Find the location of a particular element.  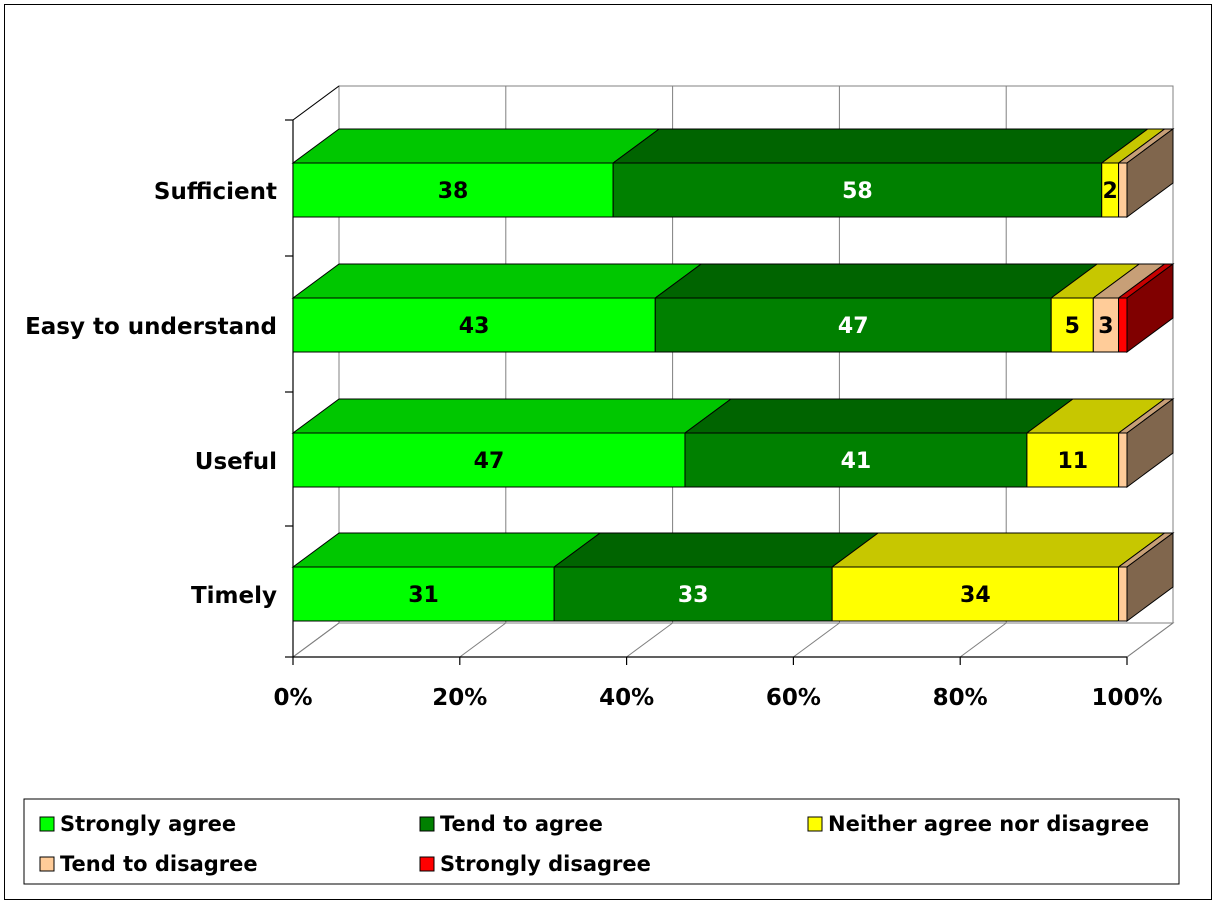

x-tick-label: 40% is located at coordinates (626, 698).